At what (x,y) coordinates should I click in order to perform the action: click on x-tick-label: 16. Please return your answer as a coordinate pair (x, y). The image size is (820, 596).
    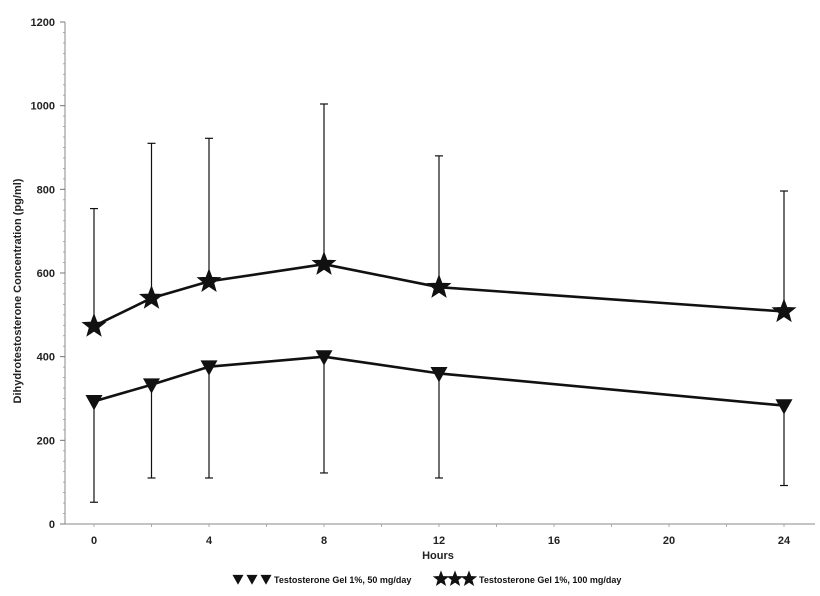
    Looking at the image, I should click on (554, 541).